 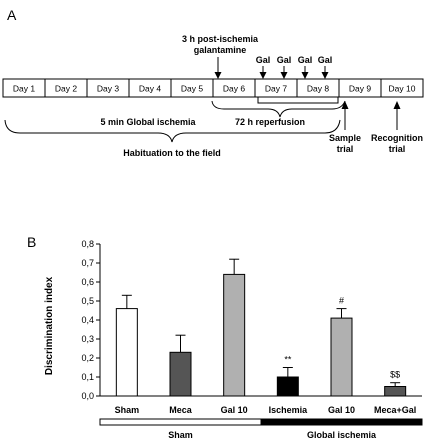 What do you see at coordinates (31, 242) in the screenshot?
I see `panel-b-label: B` at bounding box center [31, 242].